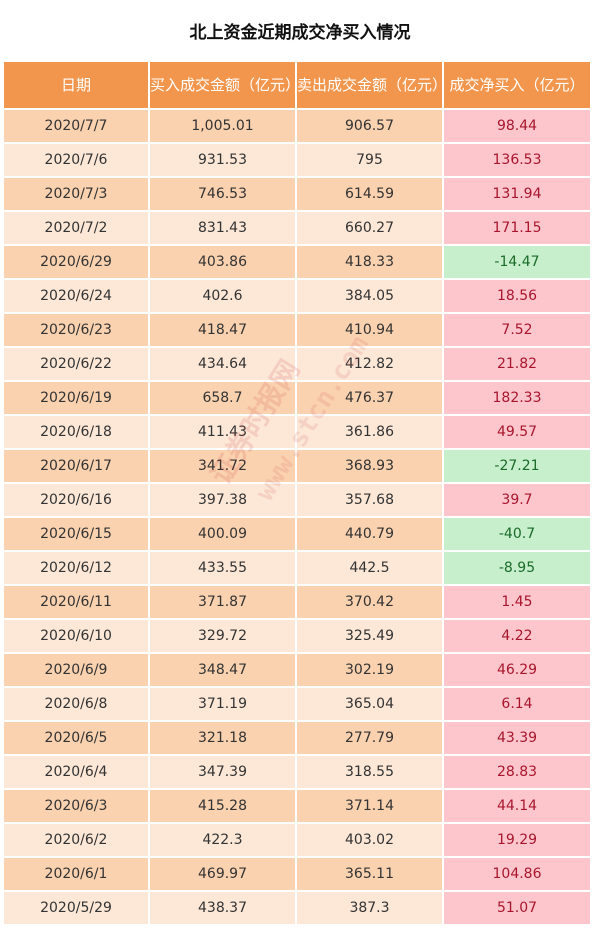  Describe the element at coordinates (222, 840) in the screenshot. I see `cell-buy: 422.3` at that location.